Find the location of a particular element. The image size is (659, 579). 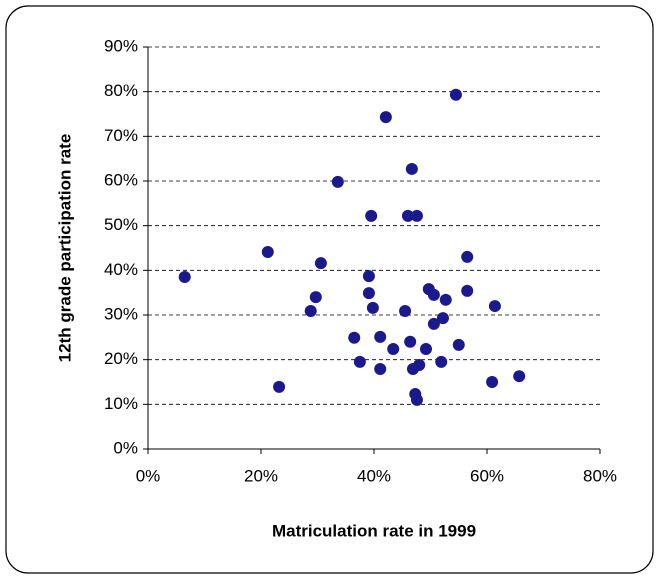

y-tick-label: 90% is located at coordinates (121, 45).